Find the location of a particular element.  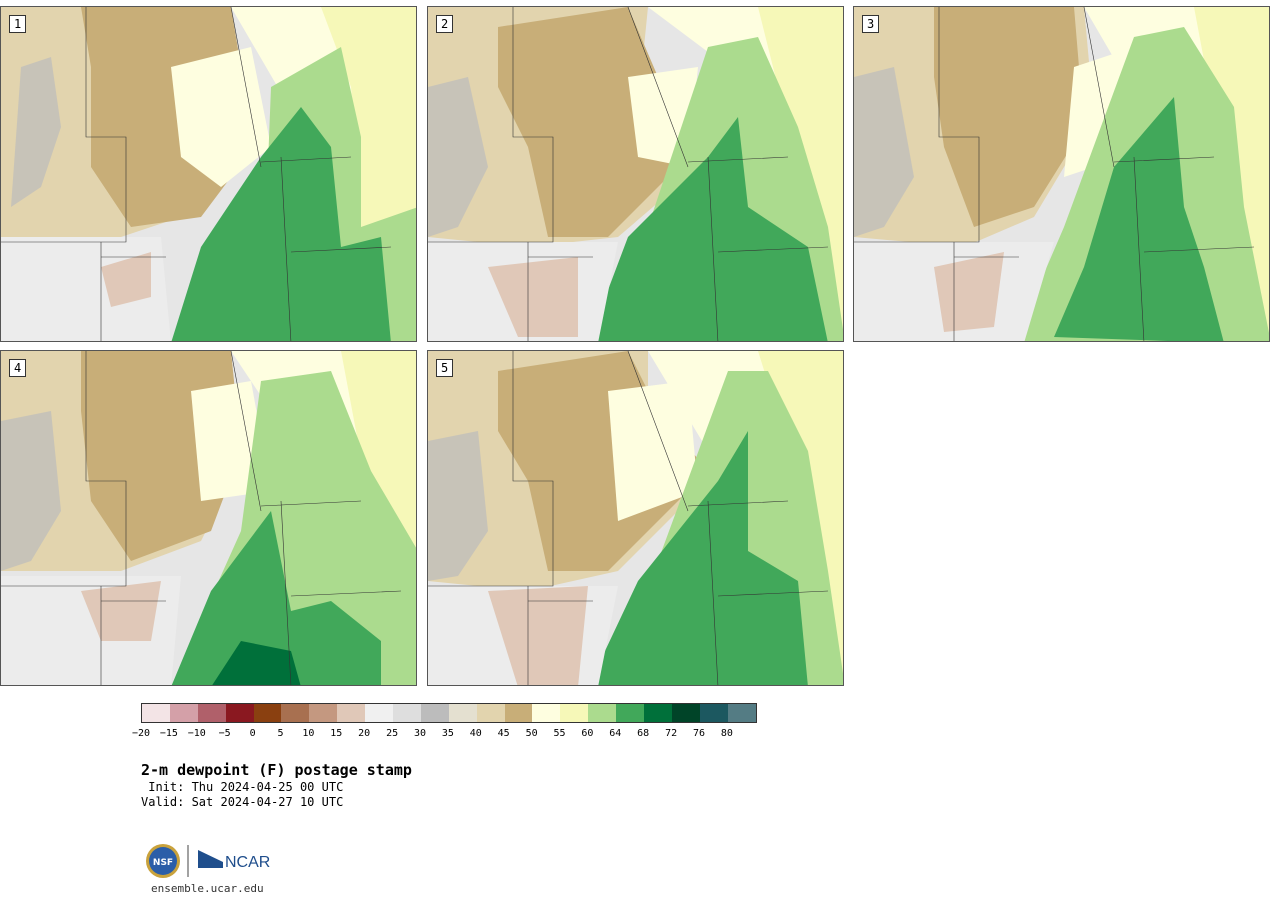

colorbar-tick: 30 is located at coordinates (420, 733).